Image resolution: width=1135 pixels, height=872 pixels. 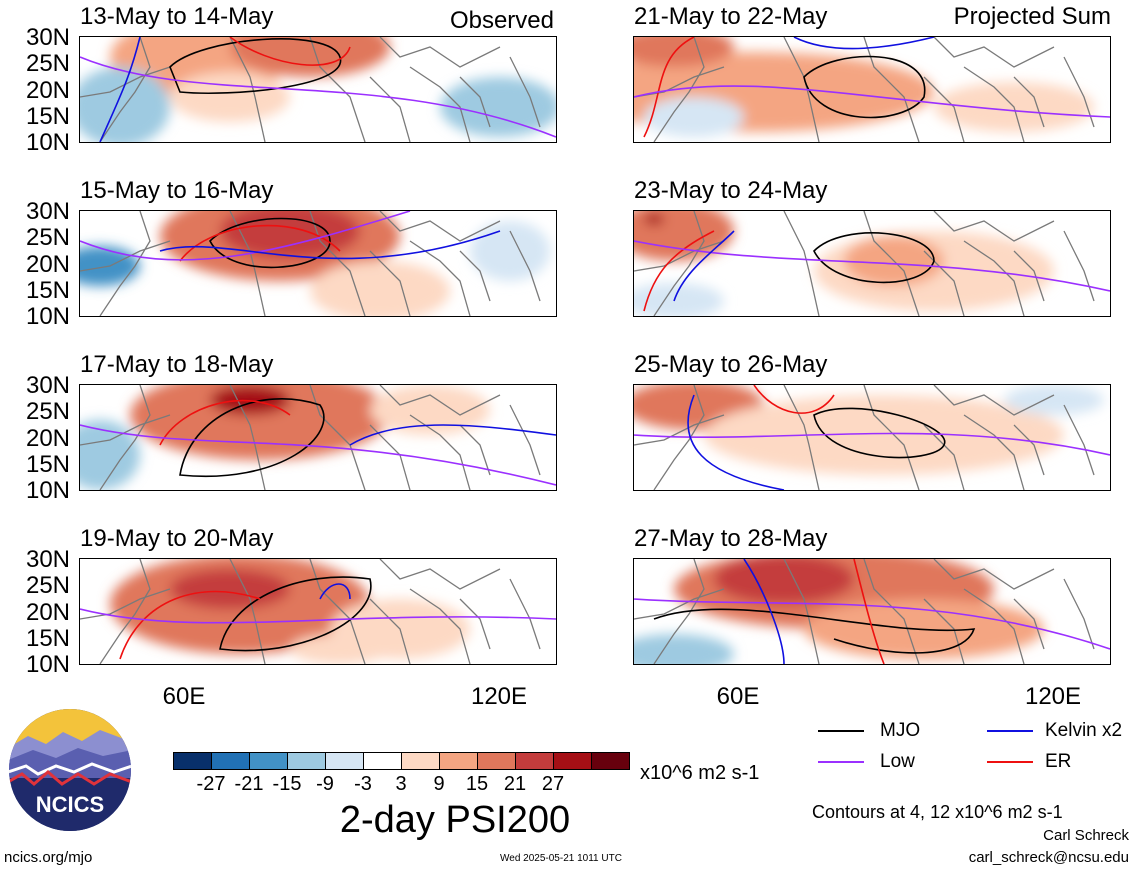 What do you see at coordinates (700, 773) in the screenshot?
I see `colorbar-units: x10^6 m2 s-1` at bounding box center [700, 773].